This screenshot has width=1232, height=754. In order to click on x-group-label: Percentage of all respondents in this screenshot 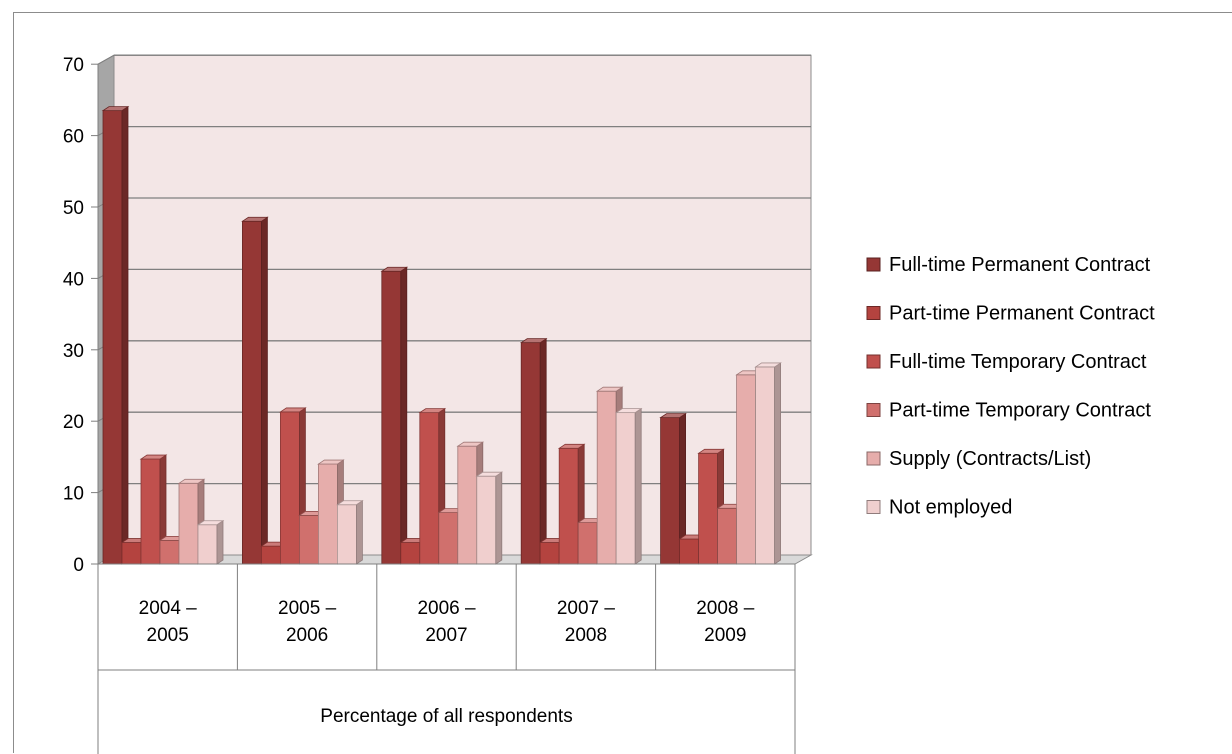, I will do `click(446, 716)`.